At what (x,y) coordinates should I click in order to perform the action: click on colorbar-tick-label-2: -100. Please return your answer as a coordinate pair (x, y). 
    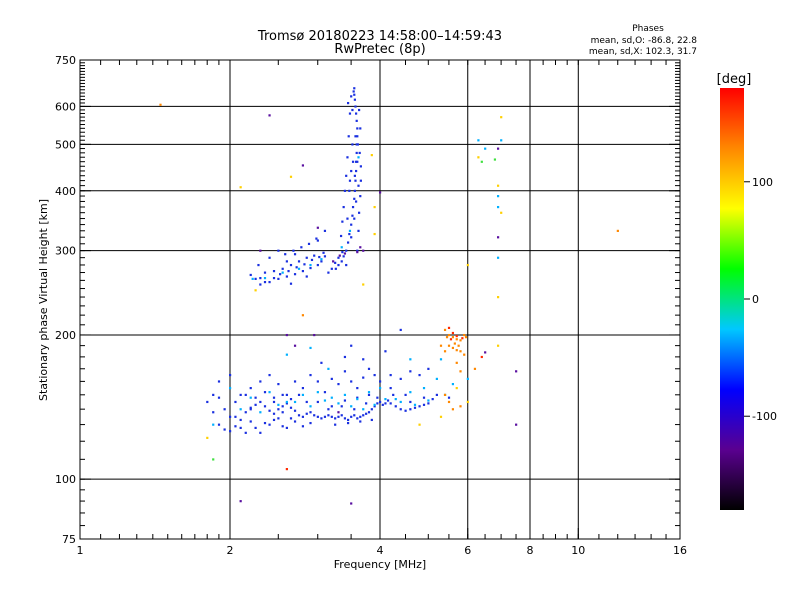
    Looking at the image, I should click on (764, 416).